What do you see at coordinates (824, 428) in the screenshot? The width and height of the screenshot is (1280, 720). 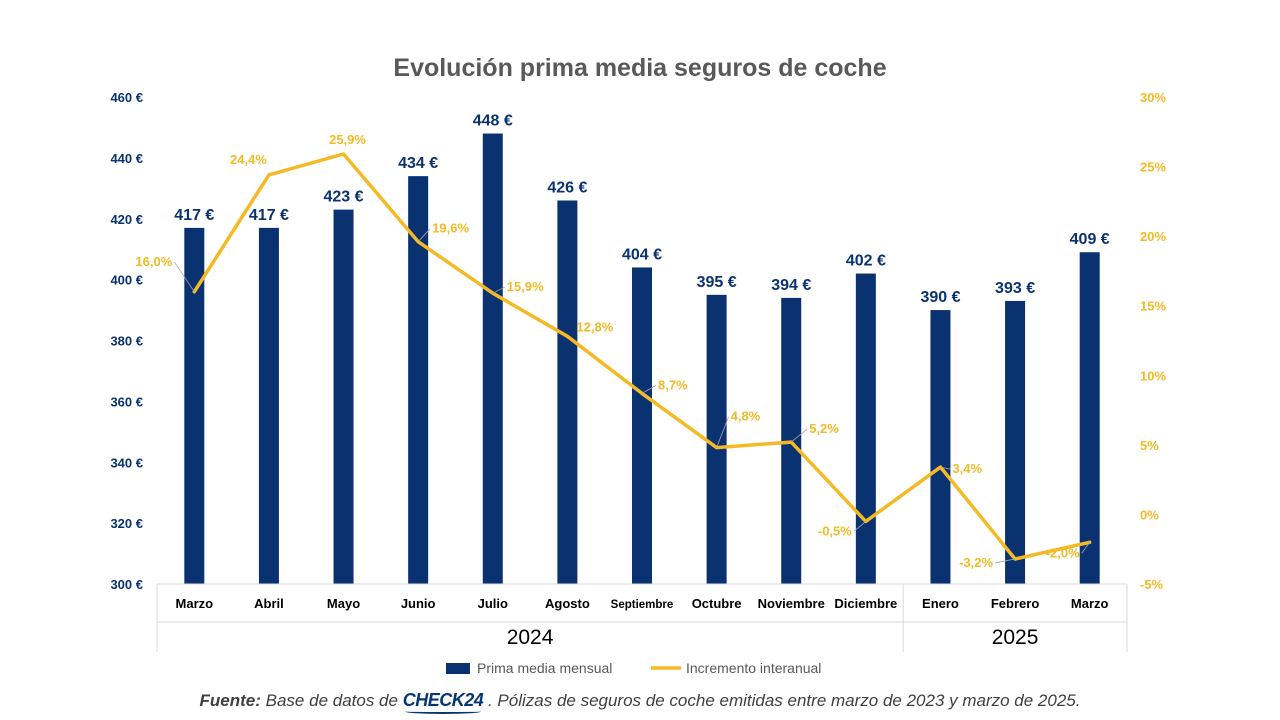 I see `line-data-label: 5,2%` at bounding box center [824, 428].